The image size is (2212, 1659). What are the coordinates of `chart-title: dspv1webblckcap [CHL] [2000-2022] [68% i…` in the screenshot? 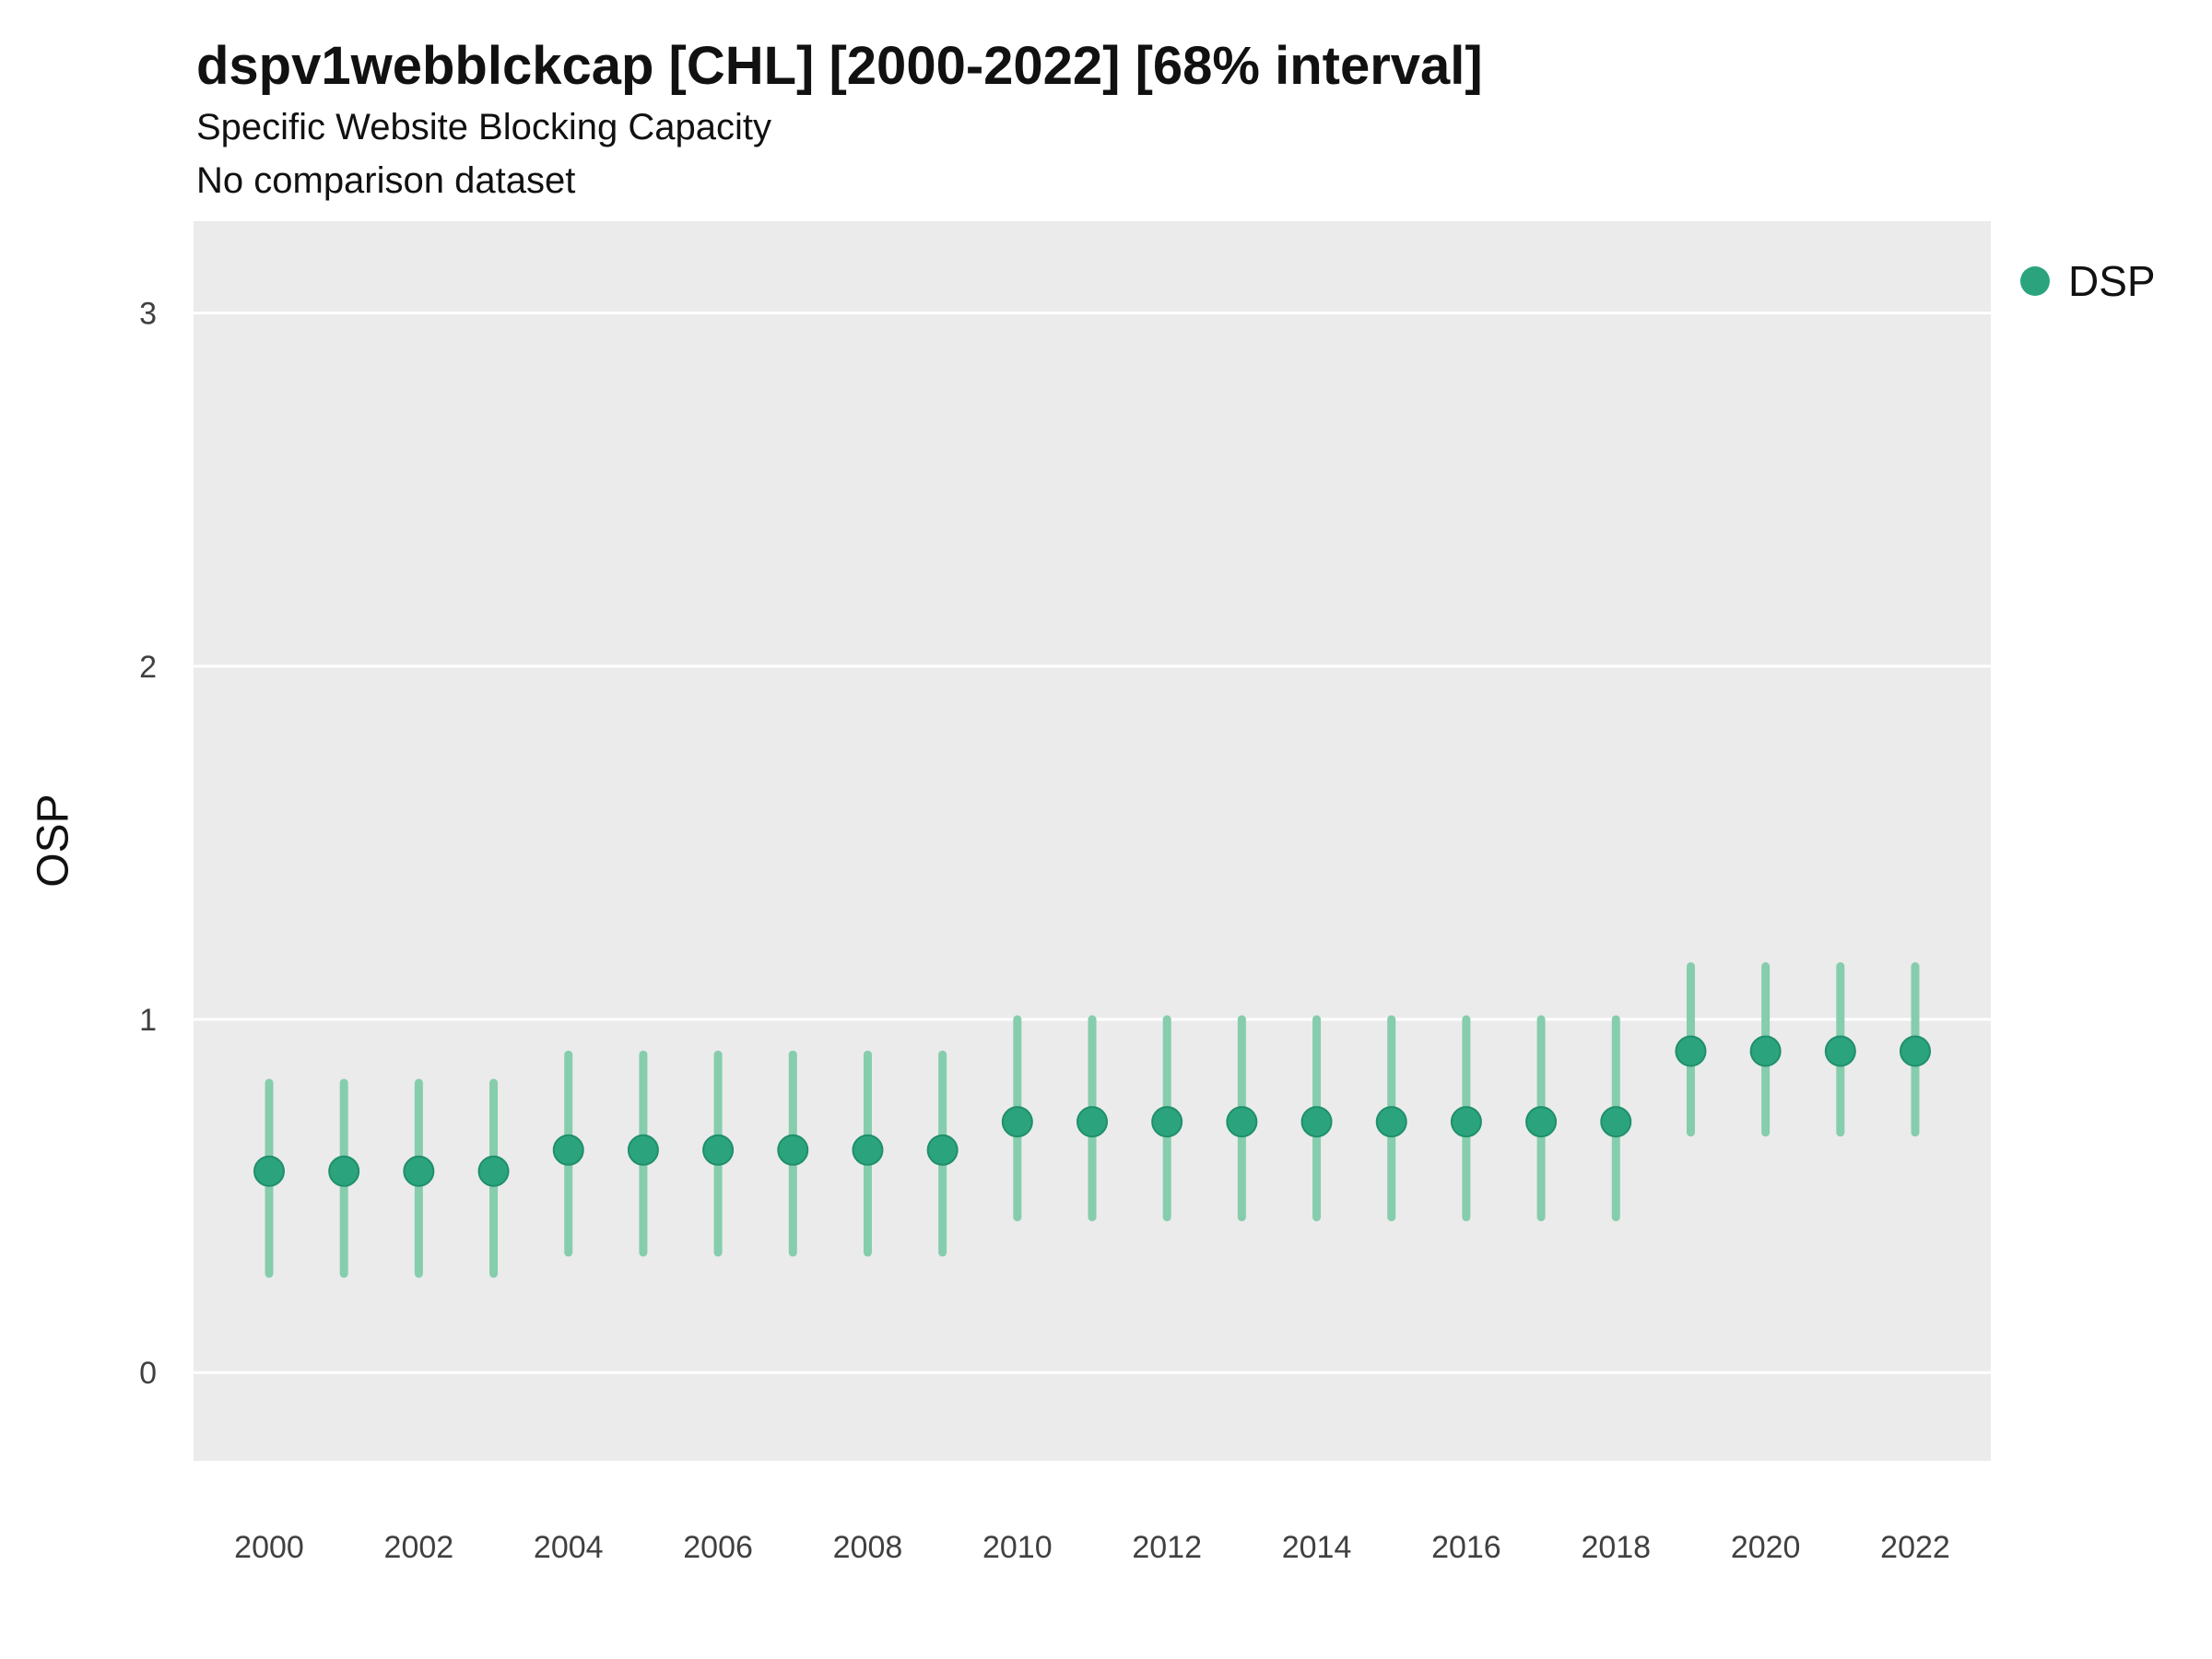 It's located at (839, 66).